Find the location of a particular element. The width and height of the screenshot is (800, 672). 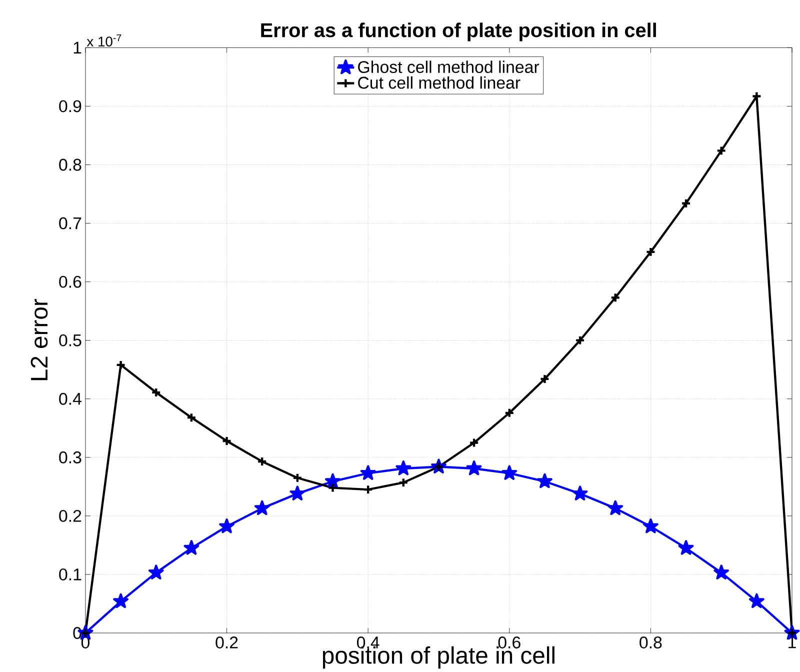

y-tick-label: 0.1 is located at coordinates (70, 574).